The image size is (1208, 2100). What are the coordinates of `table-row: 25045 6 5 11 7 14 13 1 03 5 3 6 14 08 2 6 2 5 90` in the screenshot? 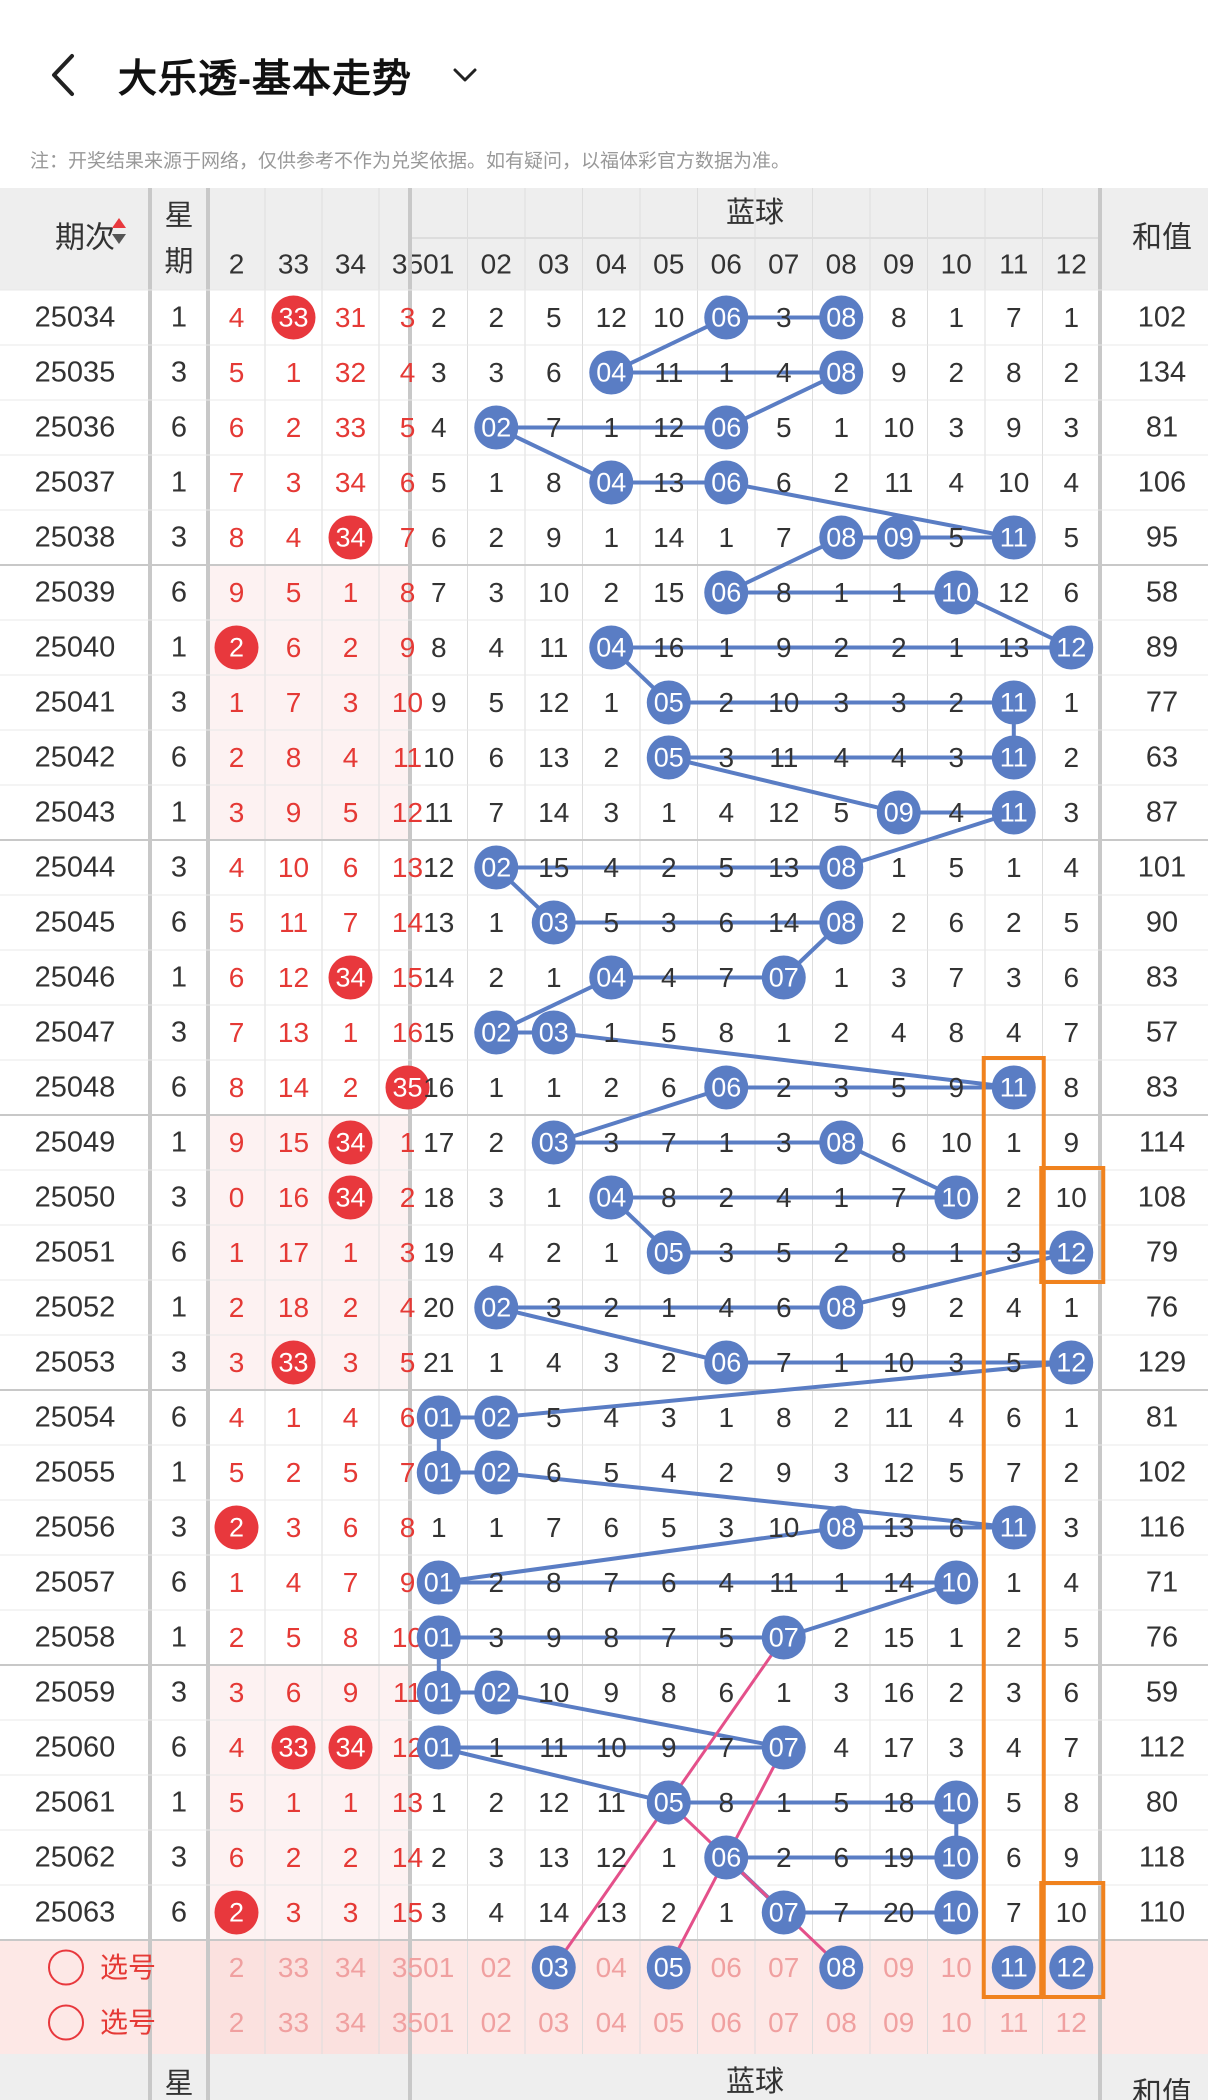 It's located at (606, 922).